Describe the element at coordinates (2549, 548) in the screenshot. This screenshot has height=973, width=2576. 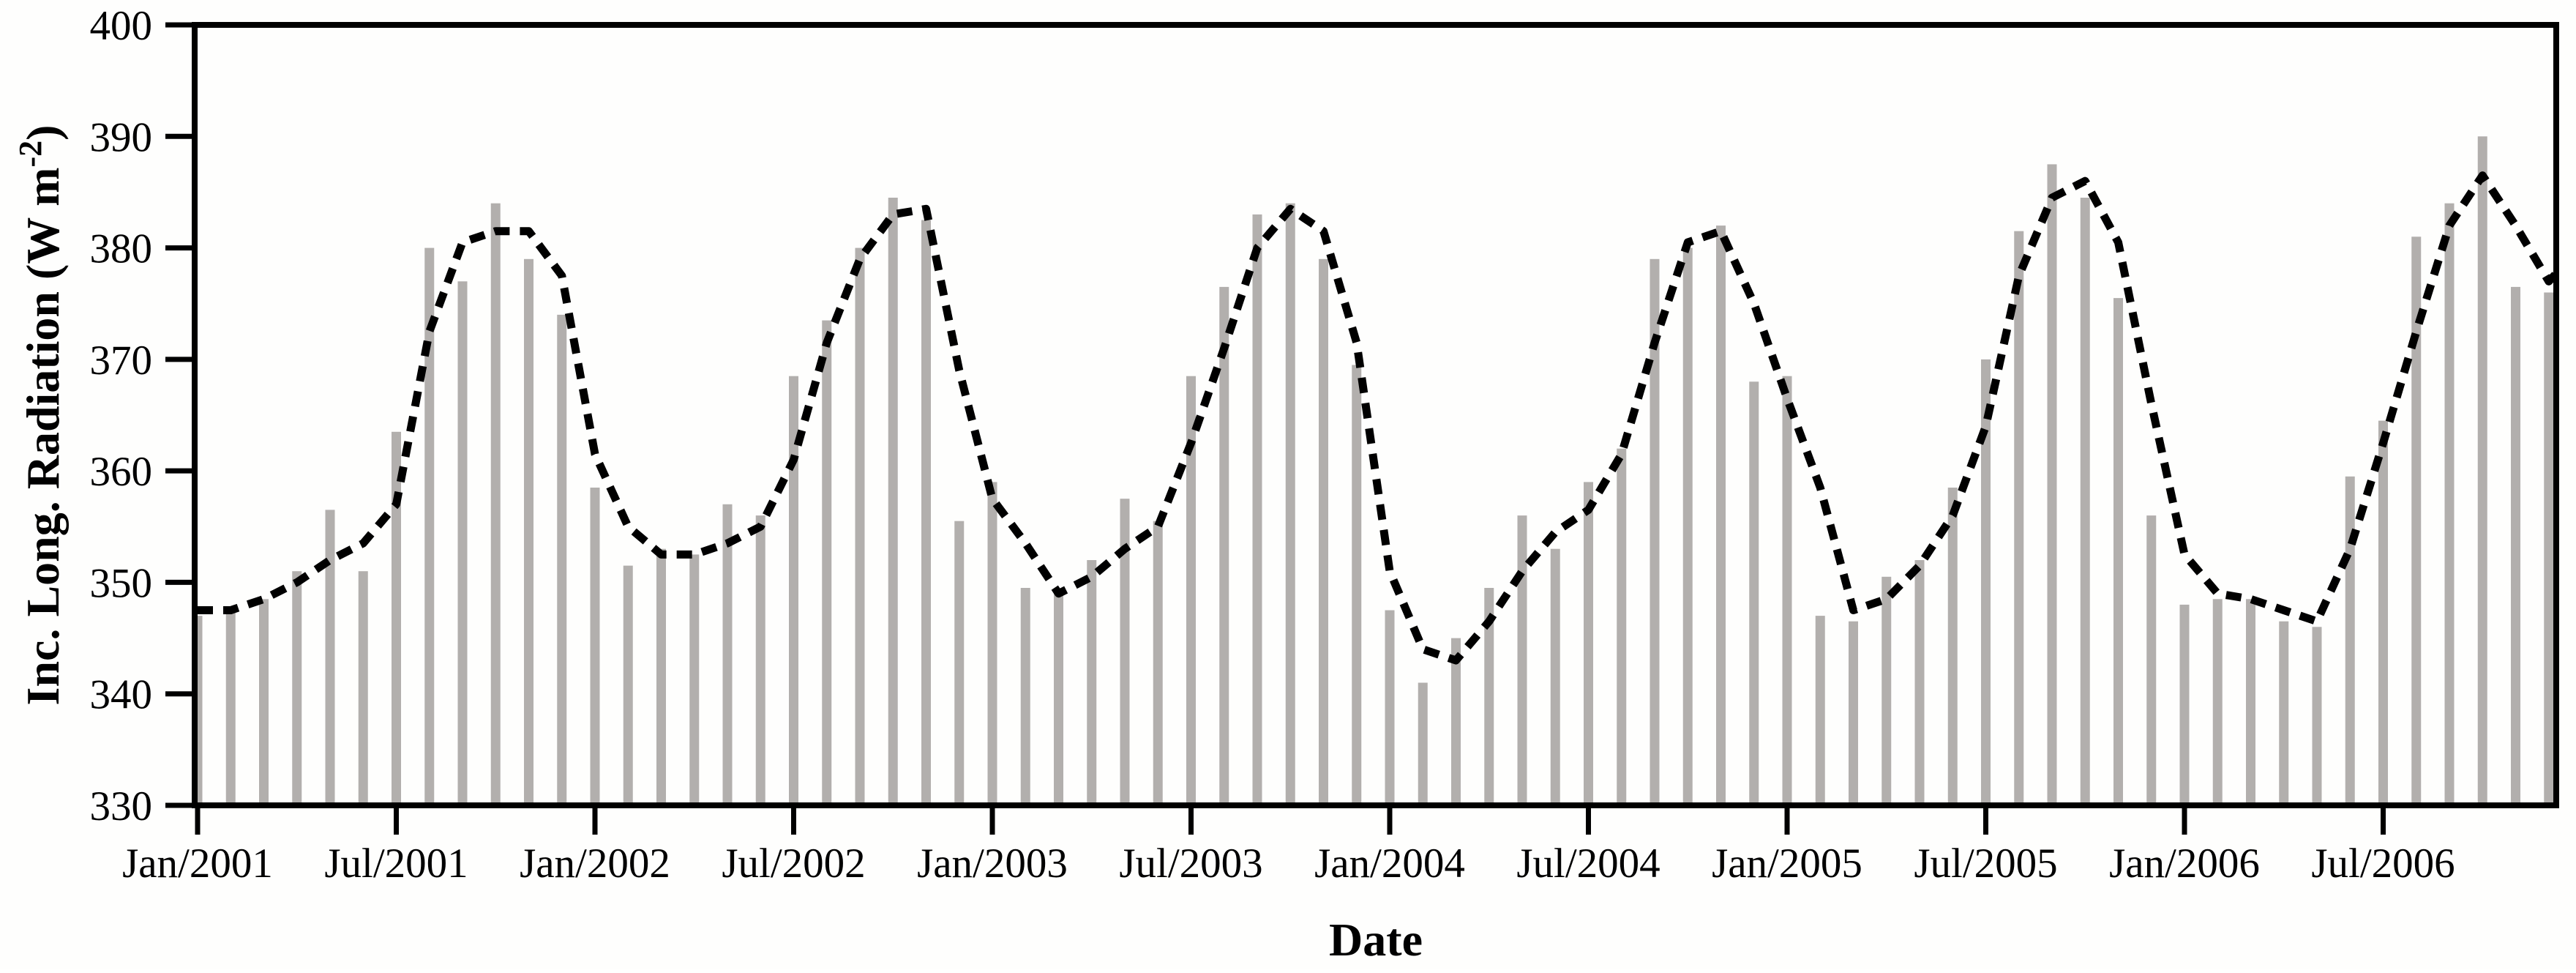
I see `bar-Dec/2006` at that location.